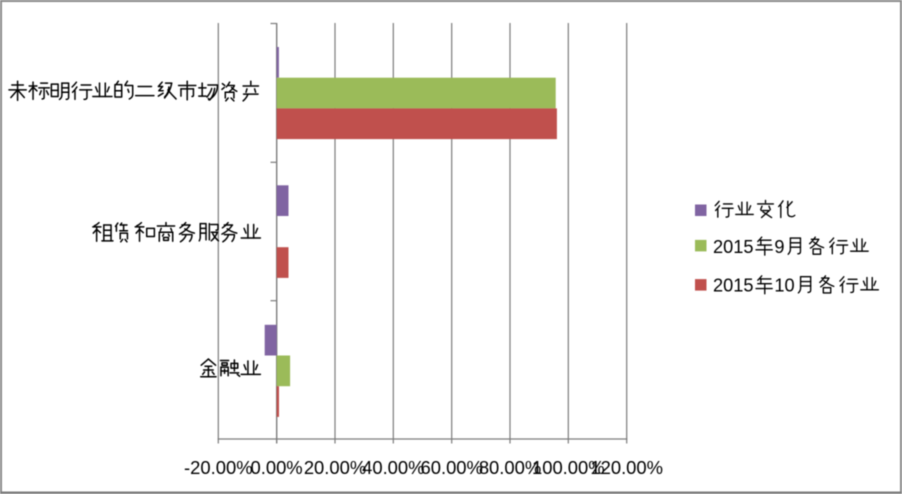 The width and height of the screenshot is (902, 494). I want to click on svg-text: 10, so click(784, 286).